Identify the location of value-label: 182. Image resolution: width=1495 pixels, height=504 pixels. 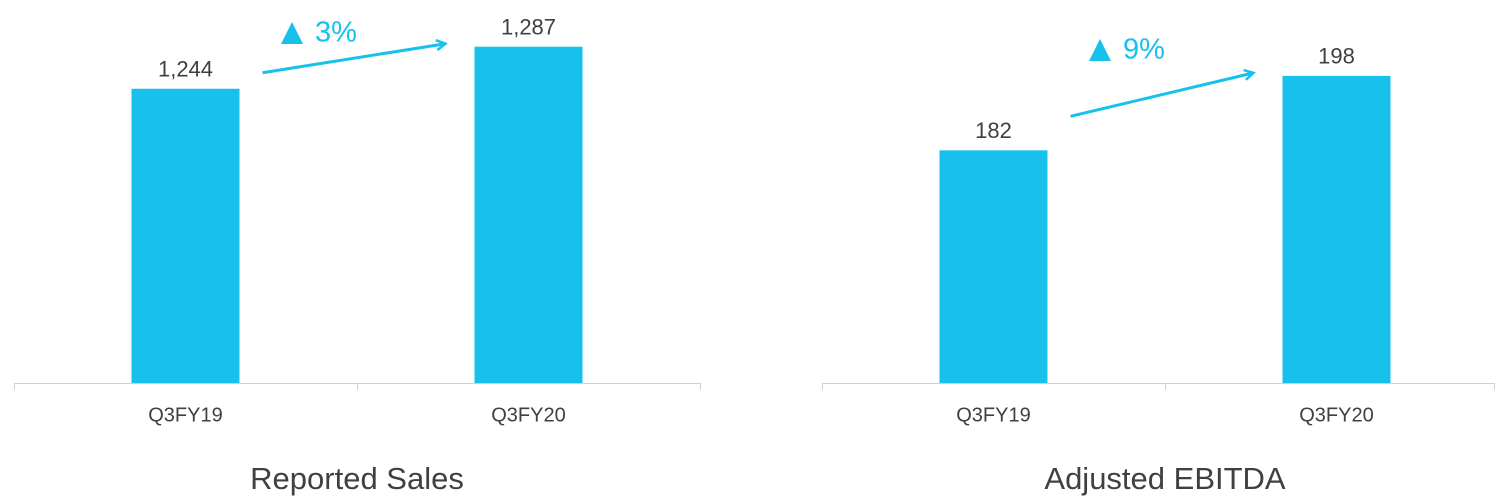
(993, 130).